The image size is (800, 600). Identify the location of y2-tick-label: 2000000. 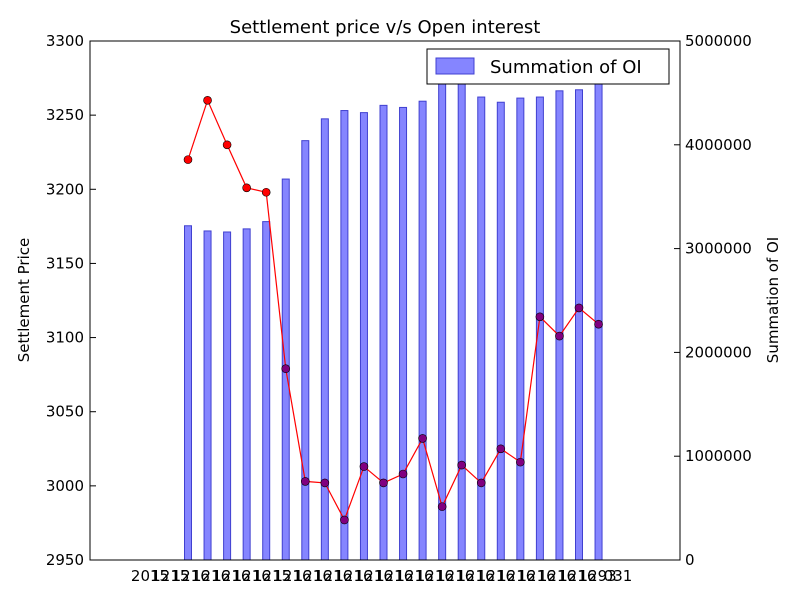
(718, 352).